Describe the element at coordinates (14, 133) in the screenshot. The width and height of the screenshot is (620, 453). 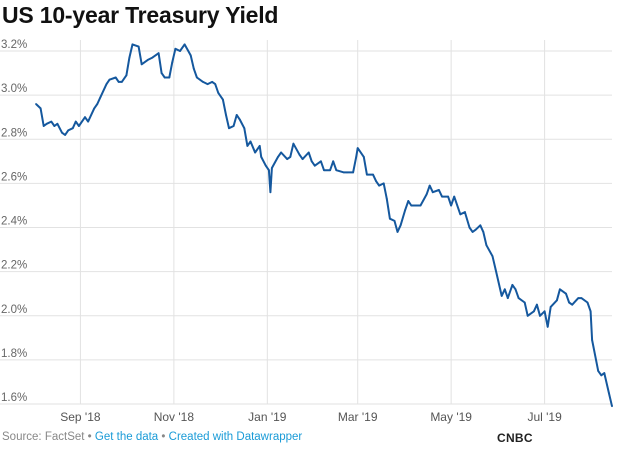
I see `y-tick-label: 2.8%` at that location.